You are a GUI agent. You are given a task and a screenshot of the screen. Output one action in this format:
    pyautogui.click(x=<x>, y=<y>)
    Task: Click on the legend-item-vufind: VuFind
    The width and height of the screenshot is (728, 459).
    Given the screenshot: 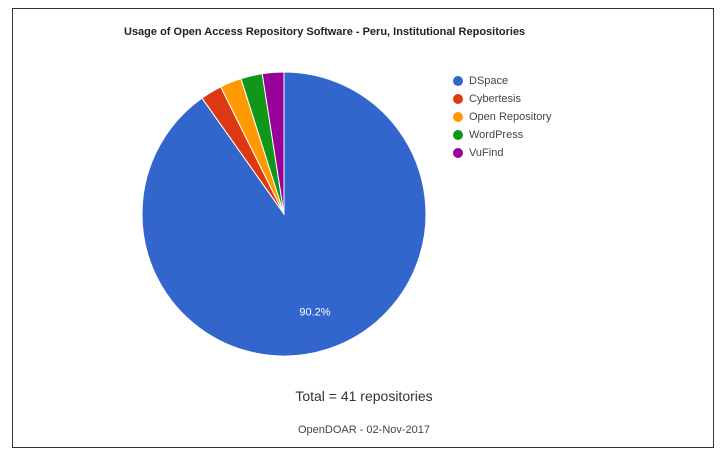 What is the action you would take?
    pyautogui.click(x=502, y=153)
    